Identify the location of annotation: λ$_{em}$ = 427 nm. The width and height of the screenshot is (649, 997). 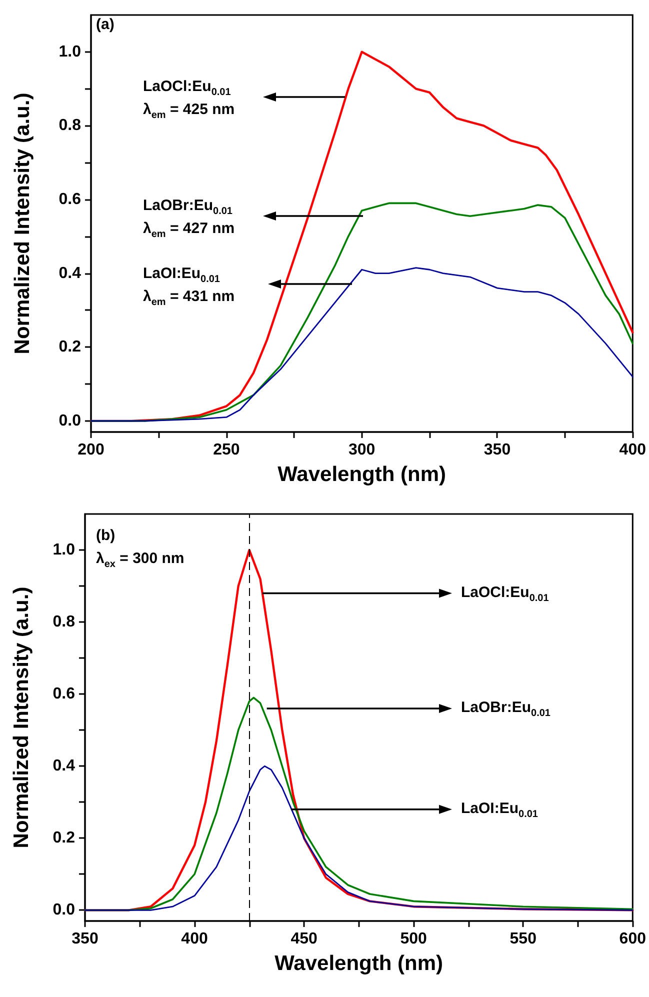
(189, 231).